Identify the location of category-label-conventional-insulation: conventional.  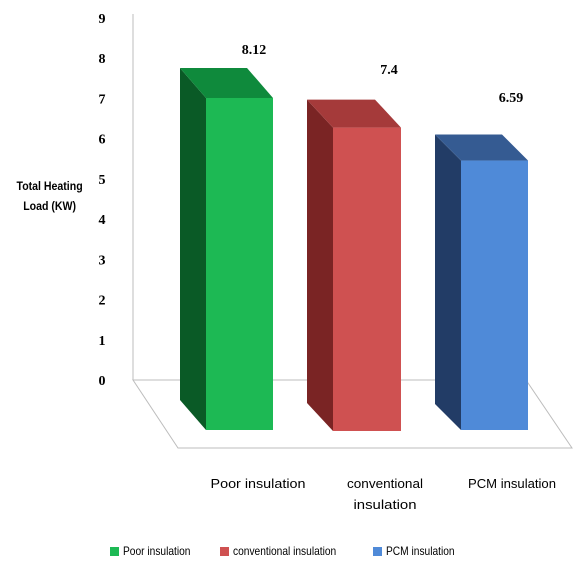
(385, 483).